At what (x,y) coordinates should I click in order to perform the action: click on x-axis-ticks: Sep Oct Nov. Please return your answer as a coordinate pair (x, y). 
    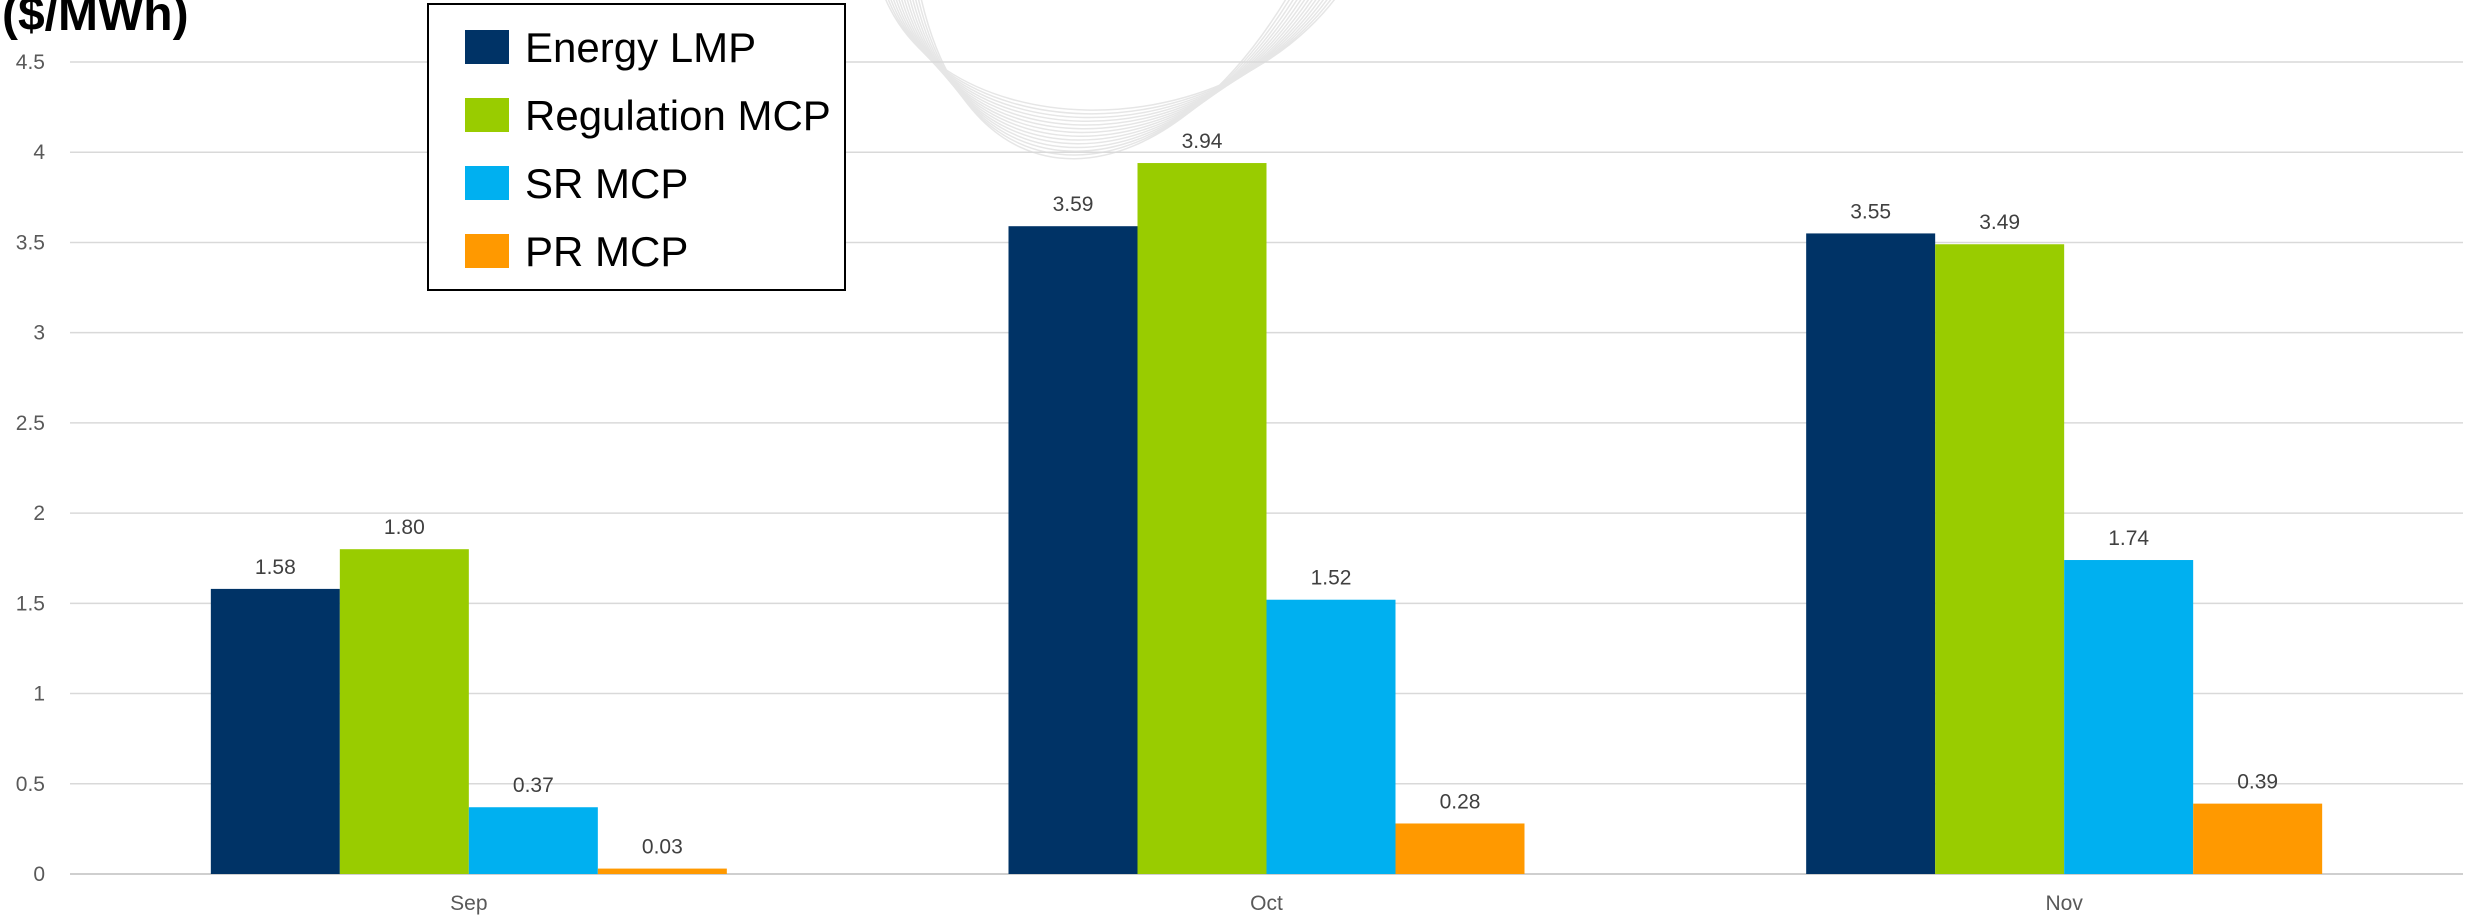
    Looking at the image, I should click on (1266, 903).